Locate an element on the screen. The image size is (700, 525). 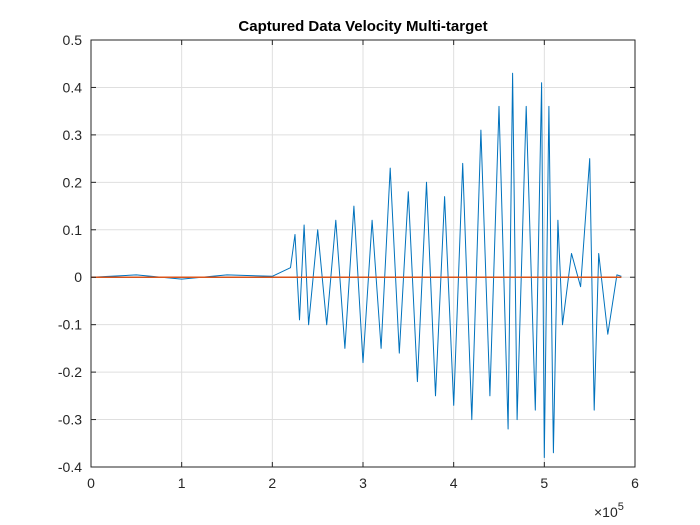
x-tick-label: 5 is located at coordinates (544, 483).